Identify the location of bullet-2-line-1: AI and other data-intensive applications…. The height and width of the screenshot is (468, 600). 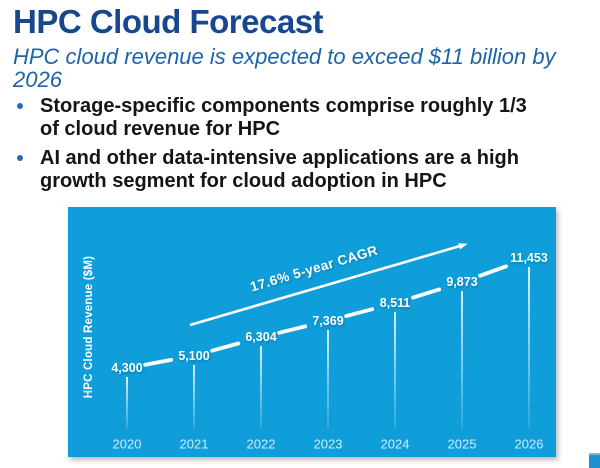
(279, 158).